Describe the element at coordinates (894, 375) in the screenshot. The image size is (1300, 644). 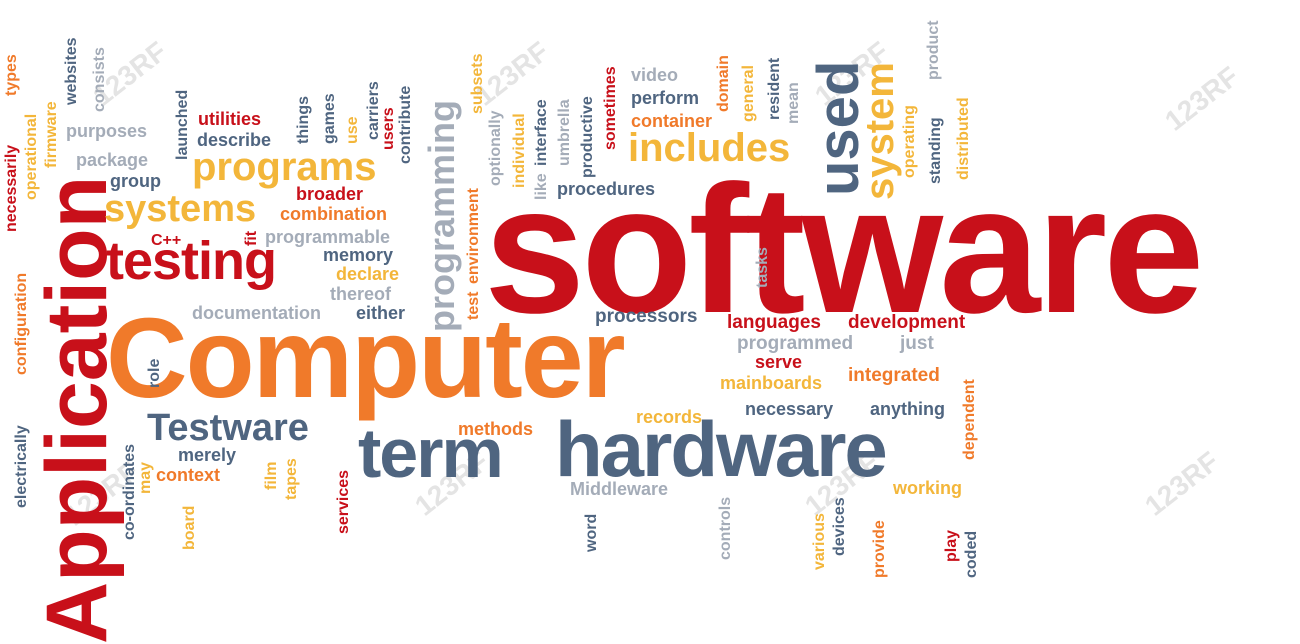
I see `word: integrated` at that location.